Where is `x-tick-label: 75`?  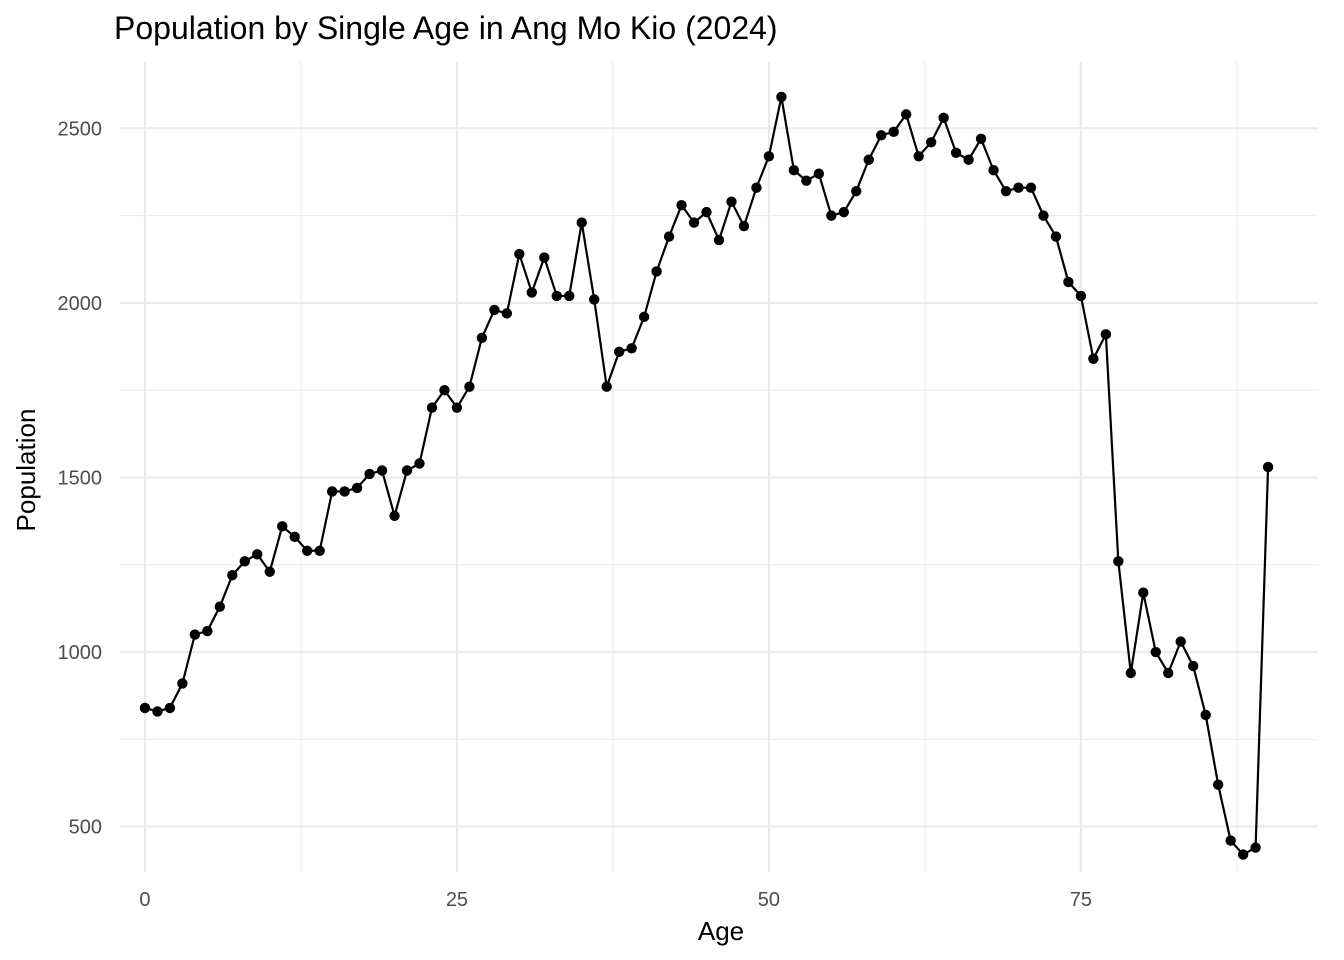
x-tick-label: 75 is located at coordinates (1081, 900).